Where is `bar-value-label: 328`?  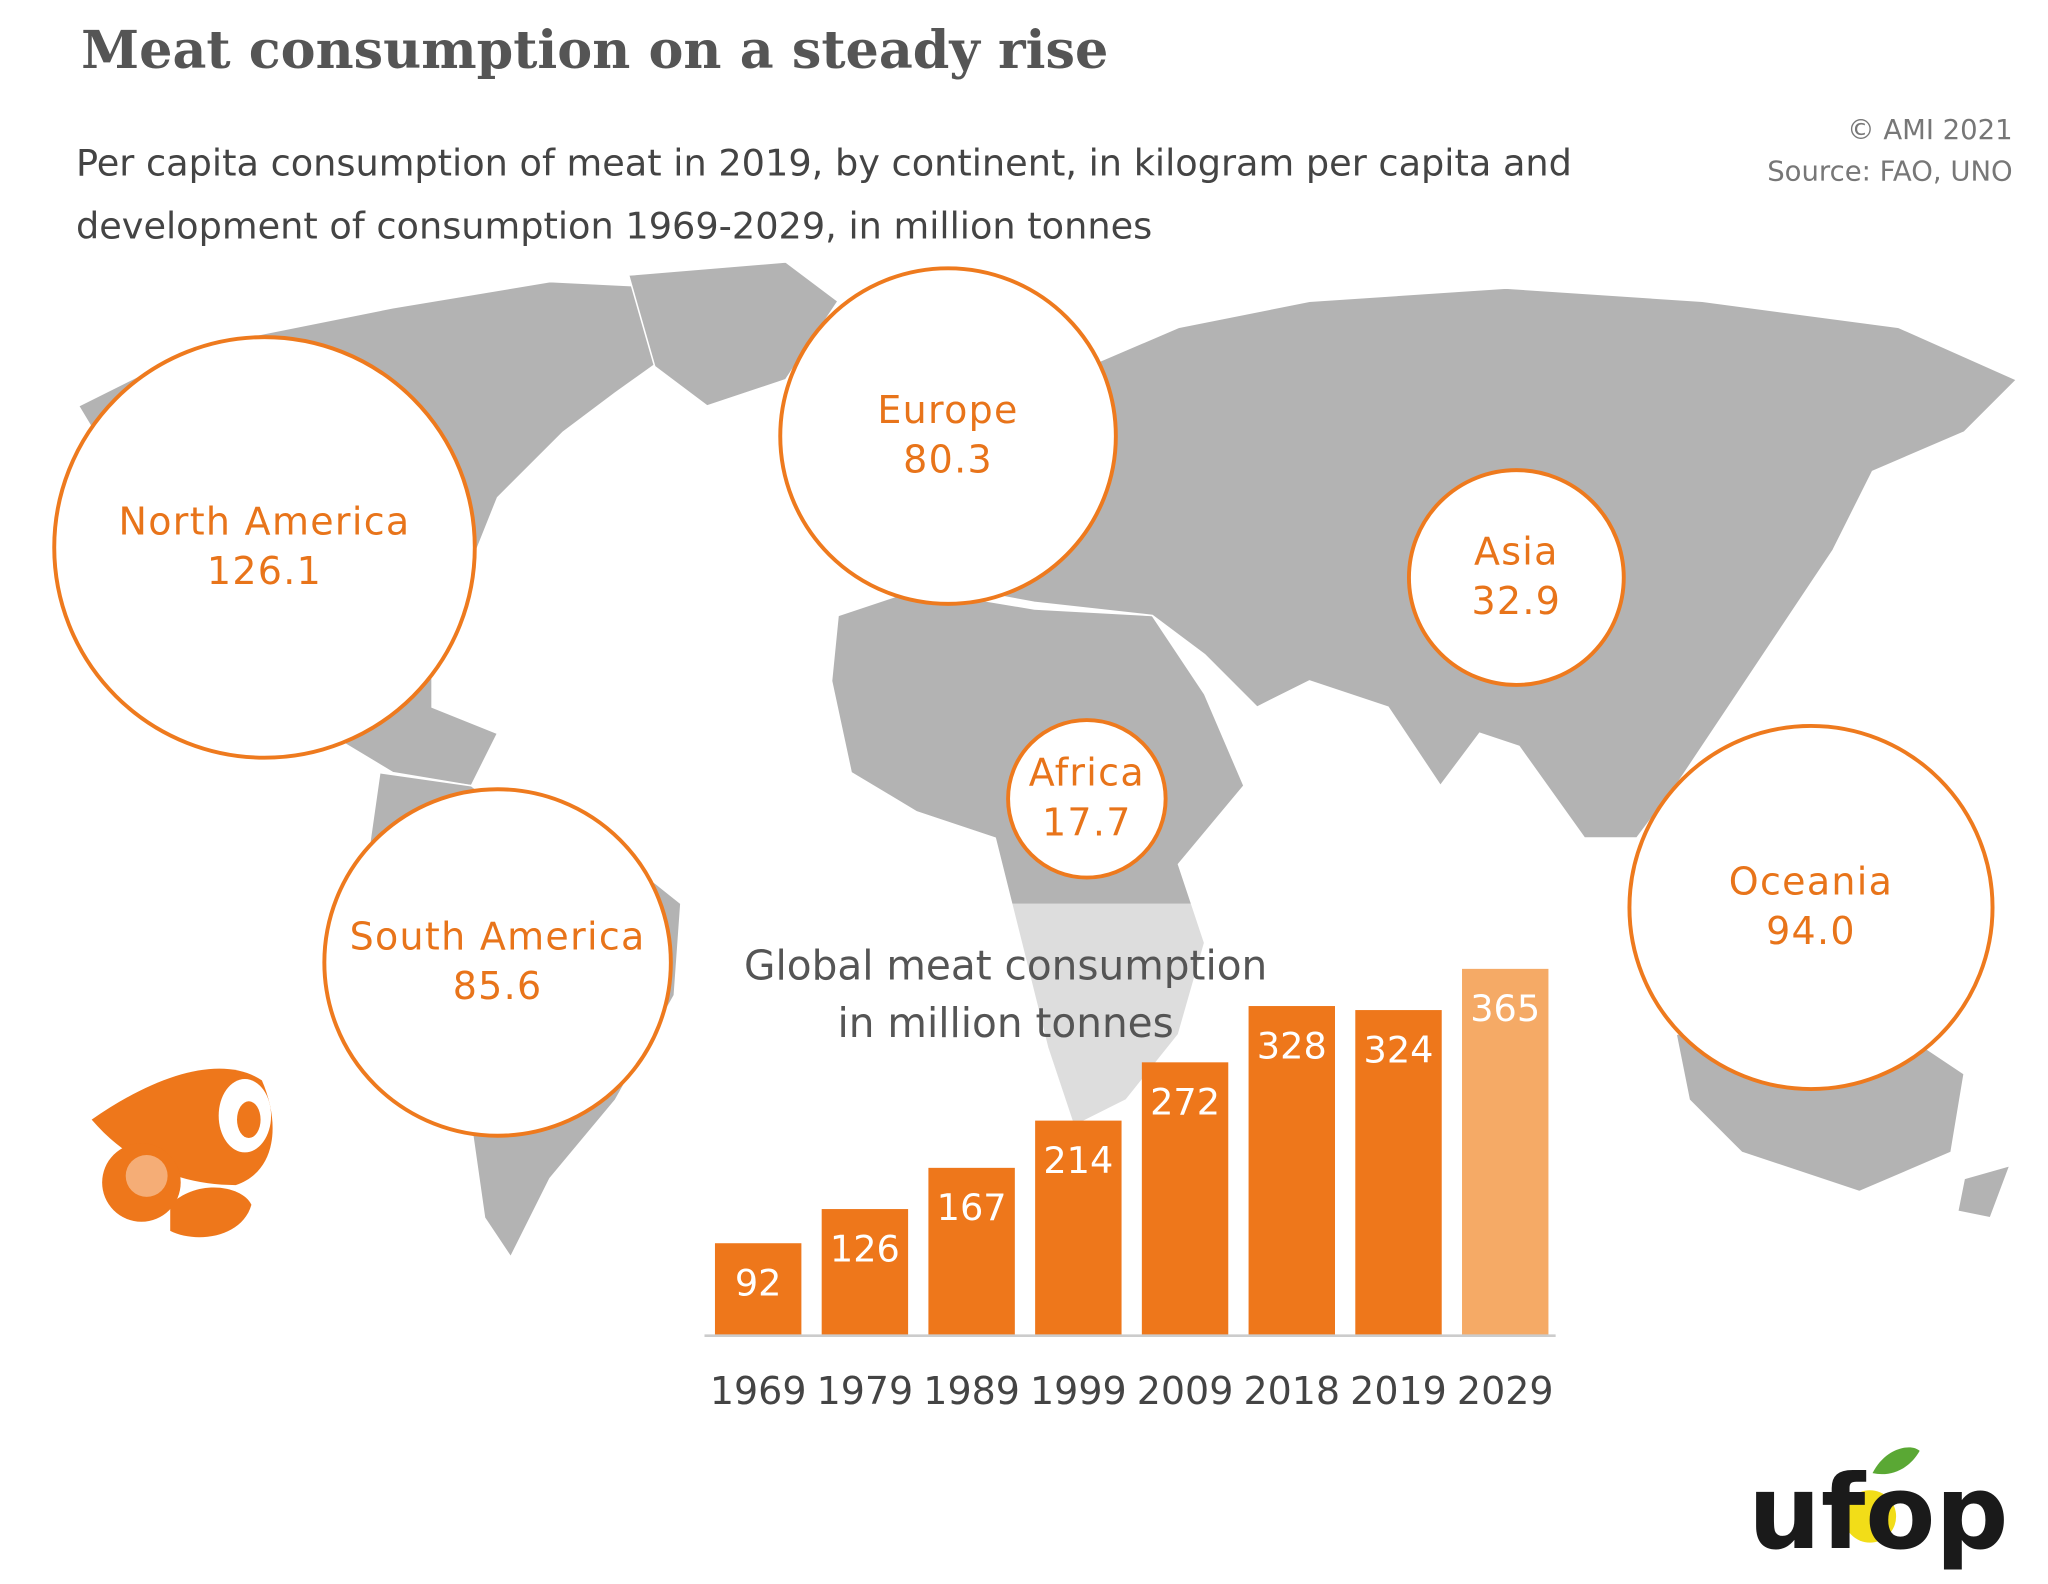
bar-value-label: 328 is located at coordinates (1292, 1045).